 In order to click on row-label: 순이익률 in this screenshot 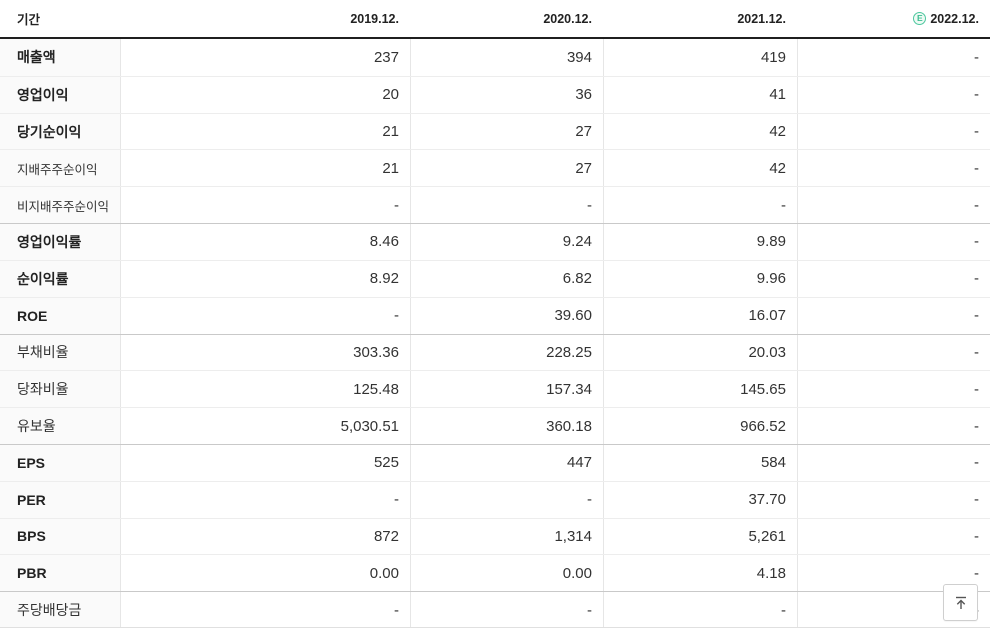, I will do `click(60, 278)`.